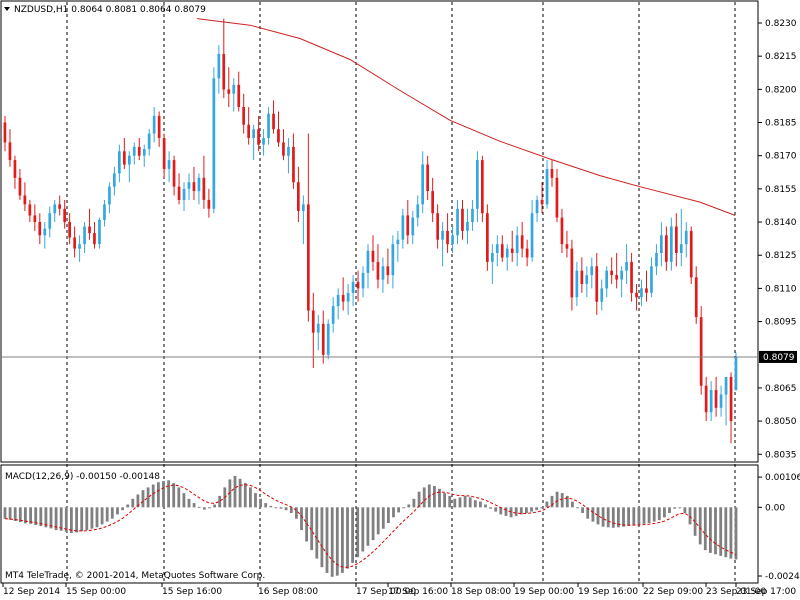 This screenshot has width=800, height=600. What do you see at coordinates (781, 455) in the screenshot?
I see `price-tick-label: 0.8035` at bounding box center [781, 455].